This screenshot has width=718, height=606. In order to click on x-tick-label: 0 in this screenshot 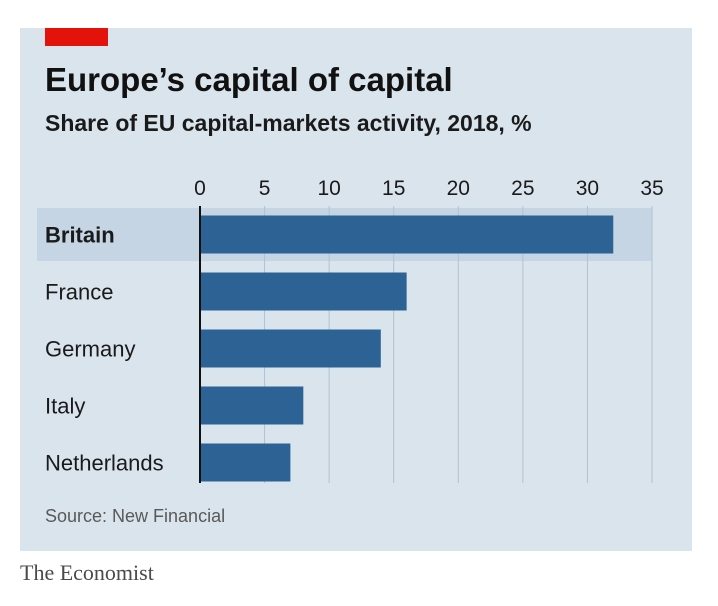, I will do `click(200, 188)`.